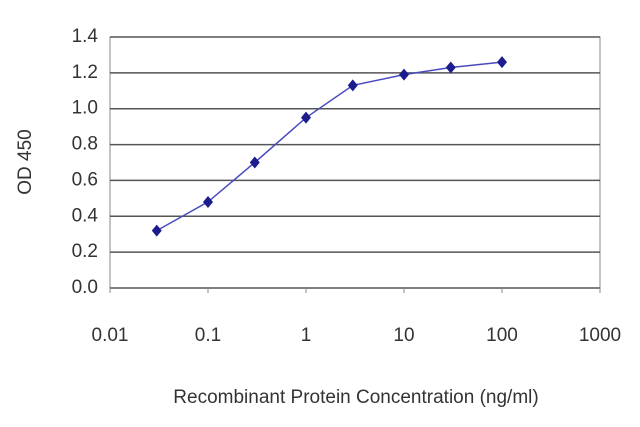 This screenshot has height=427, width=640. I want to click on y-axis-label: OD 450, so click(25, 161).